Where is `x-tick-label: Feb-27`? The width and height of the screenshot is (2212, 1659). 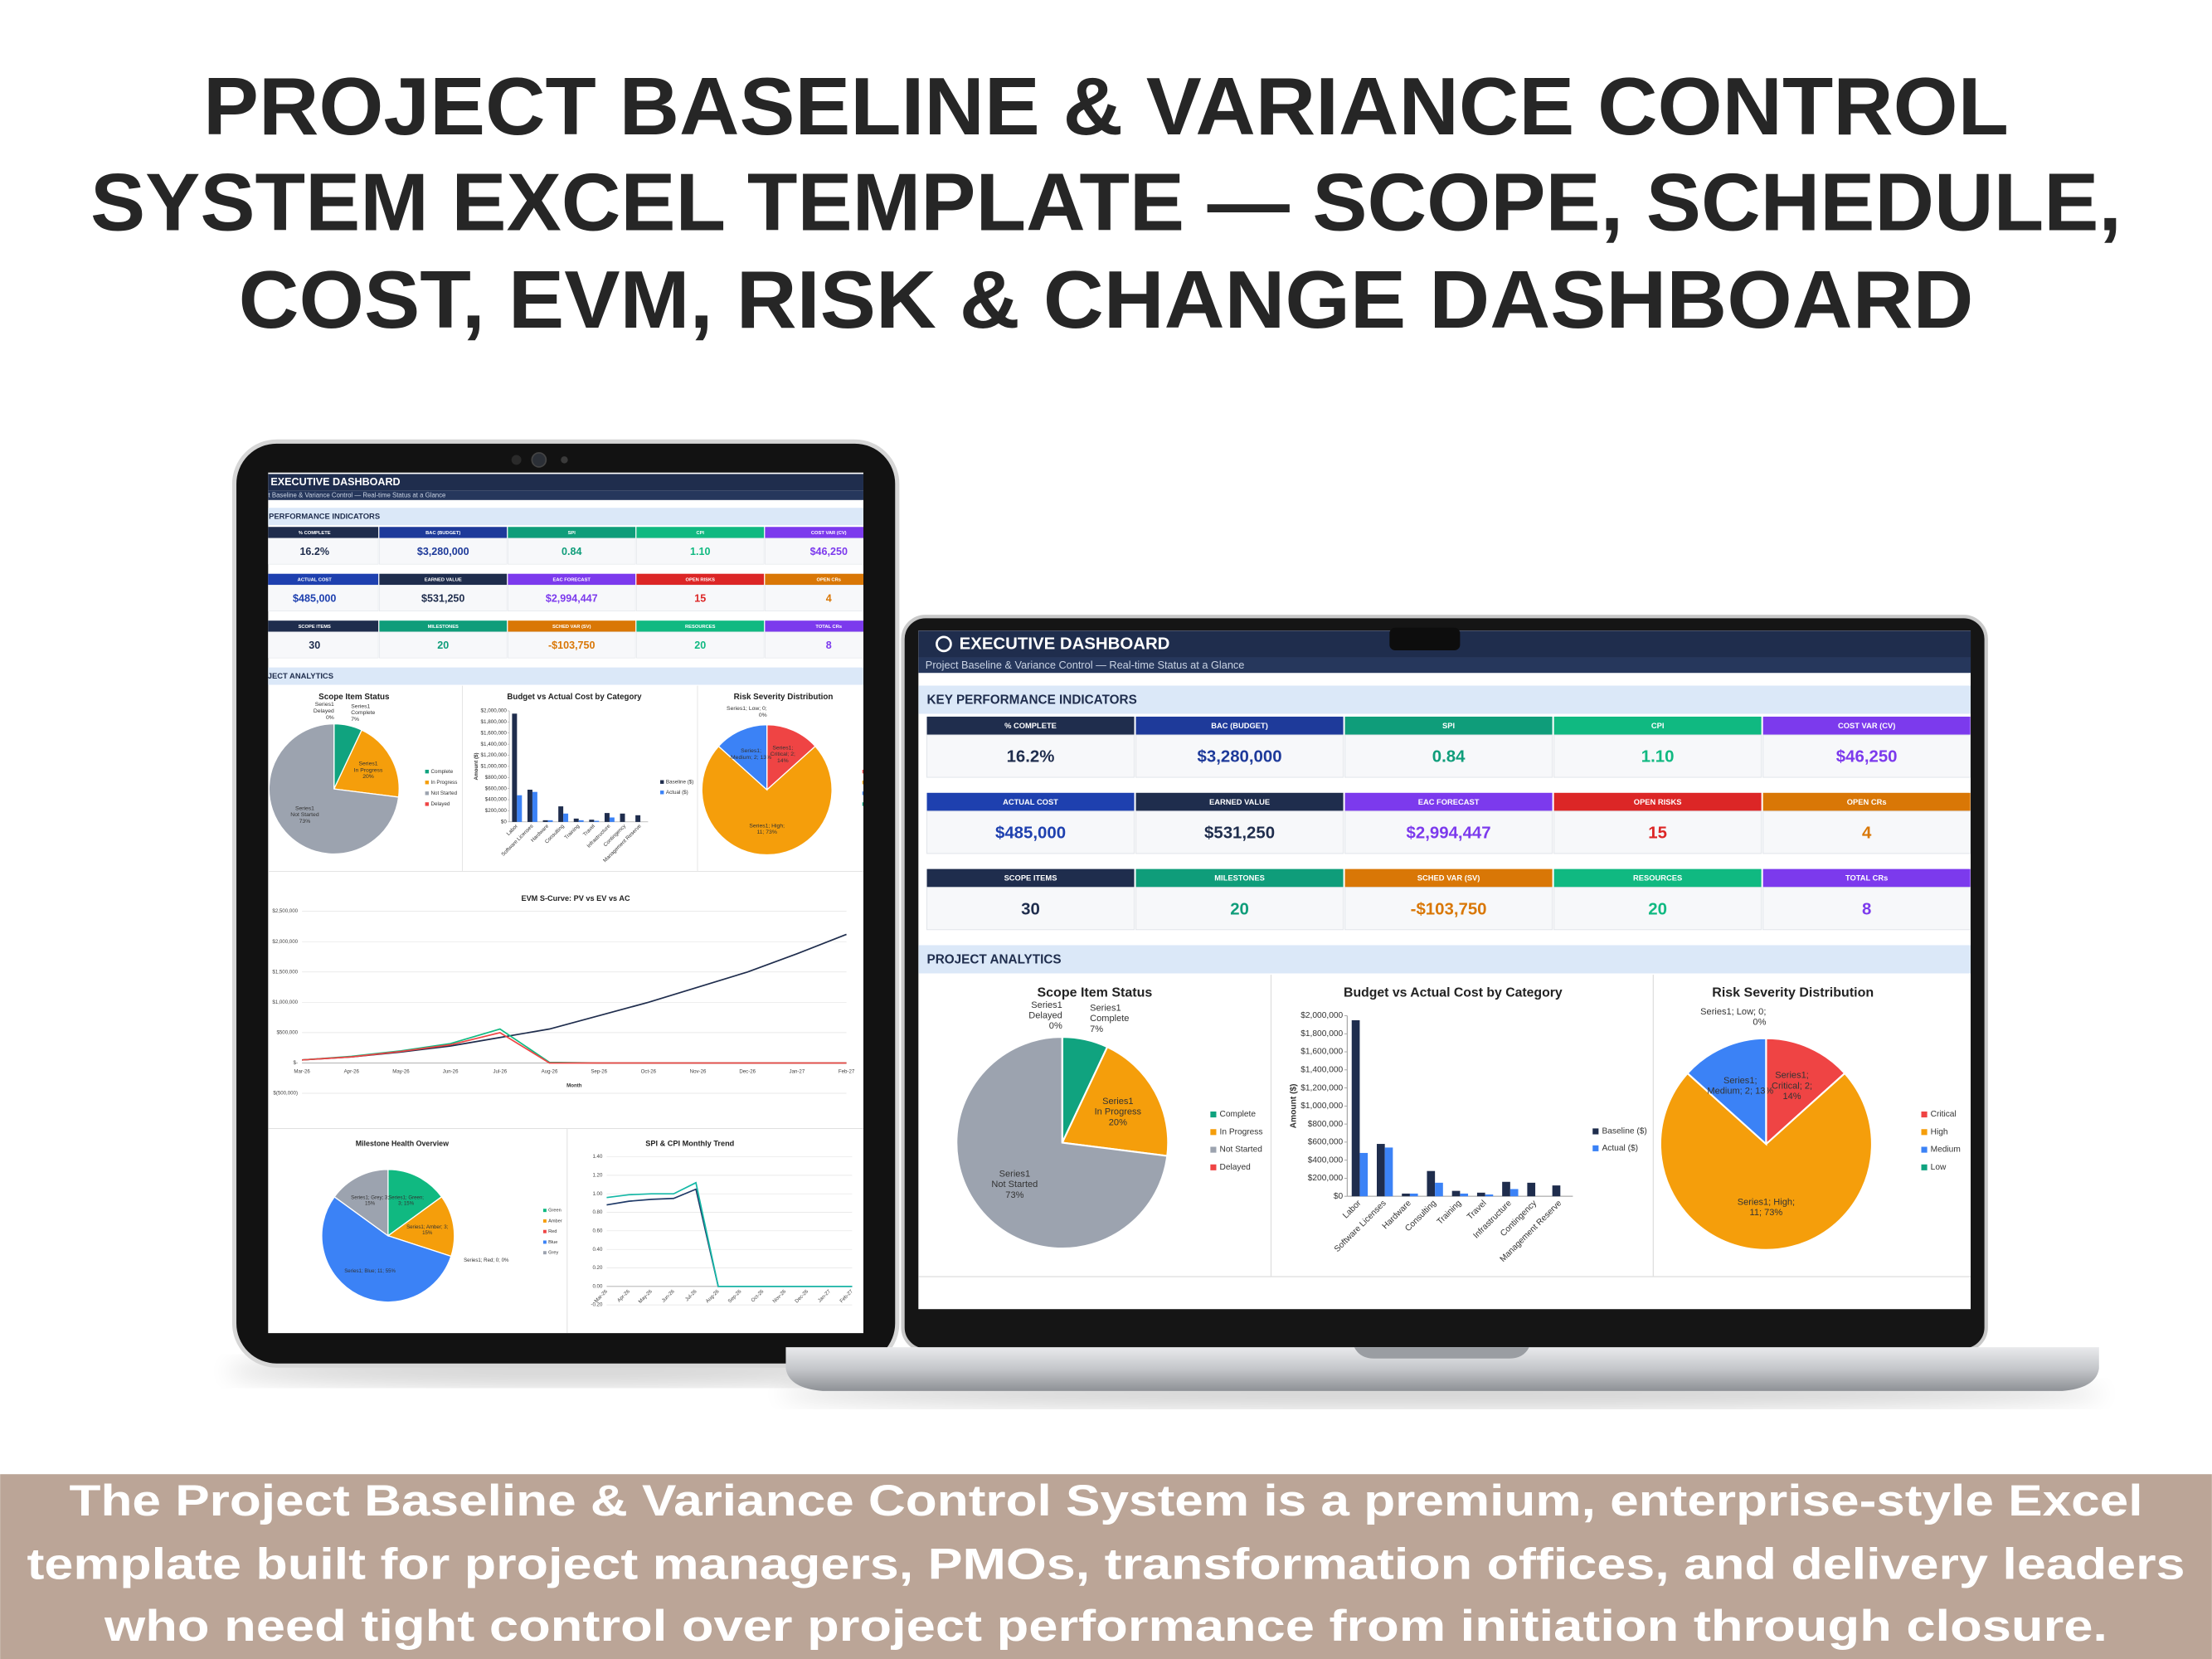 x-tick-label: Feb-27 is located at coordinates (847, 1071).